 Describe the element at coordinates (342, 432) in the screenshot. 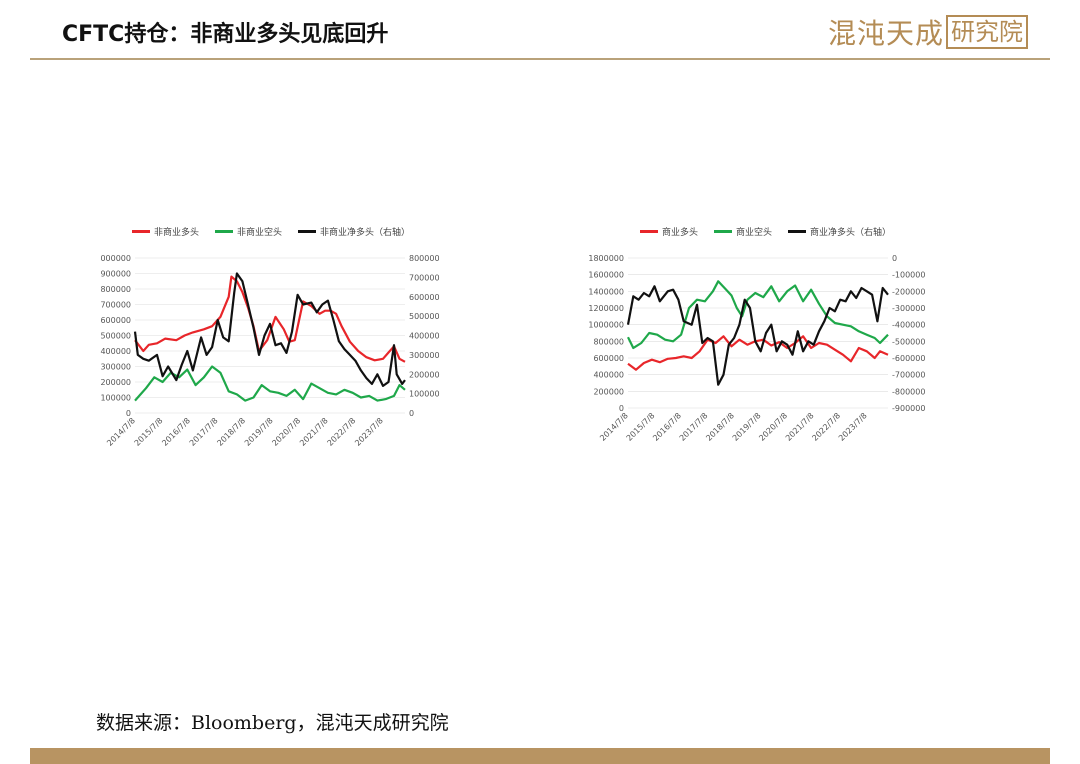

I see `x-tick-label: 2022/7/8` at that location.